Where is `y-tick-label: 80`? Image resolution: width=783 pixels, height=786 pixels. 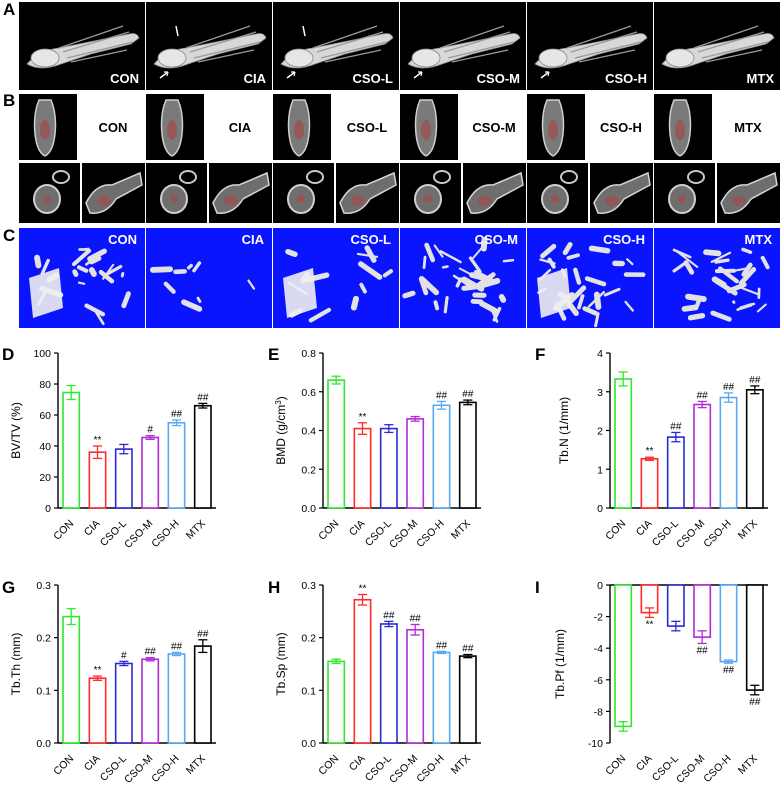 y-tick-label: 80 is located at coordinates (45, 385).